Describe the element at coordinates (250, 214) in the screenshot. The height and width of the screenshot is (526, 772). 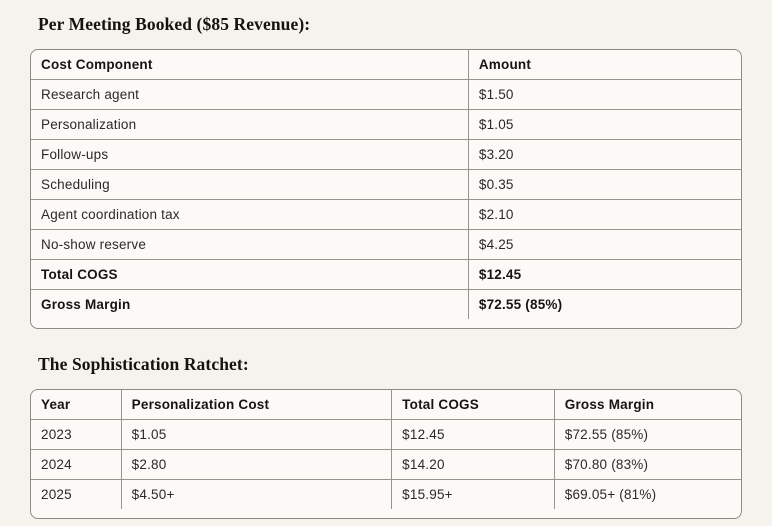
I see `cost-component-cell: Agent coordination tax` at that location.